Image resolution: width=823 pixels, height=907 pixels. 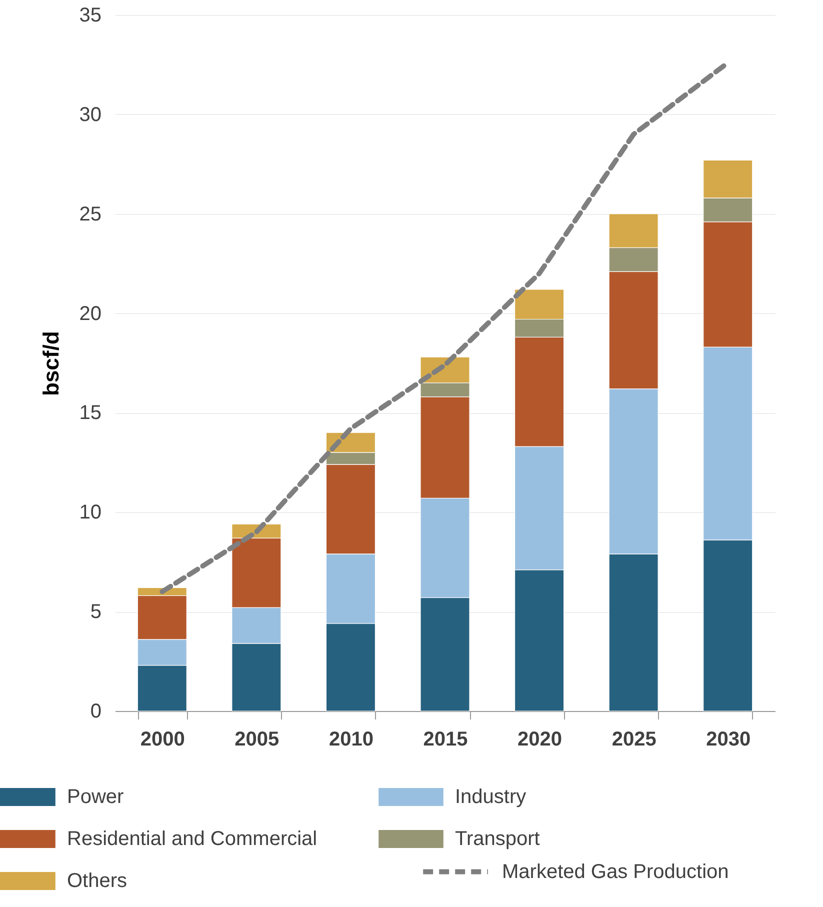 I want to click on y-tick-label: 10, so click(x=90, y=513).